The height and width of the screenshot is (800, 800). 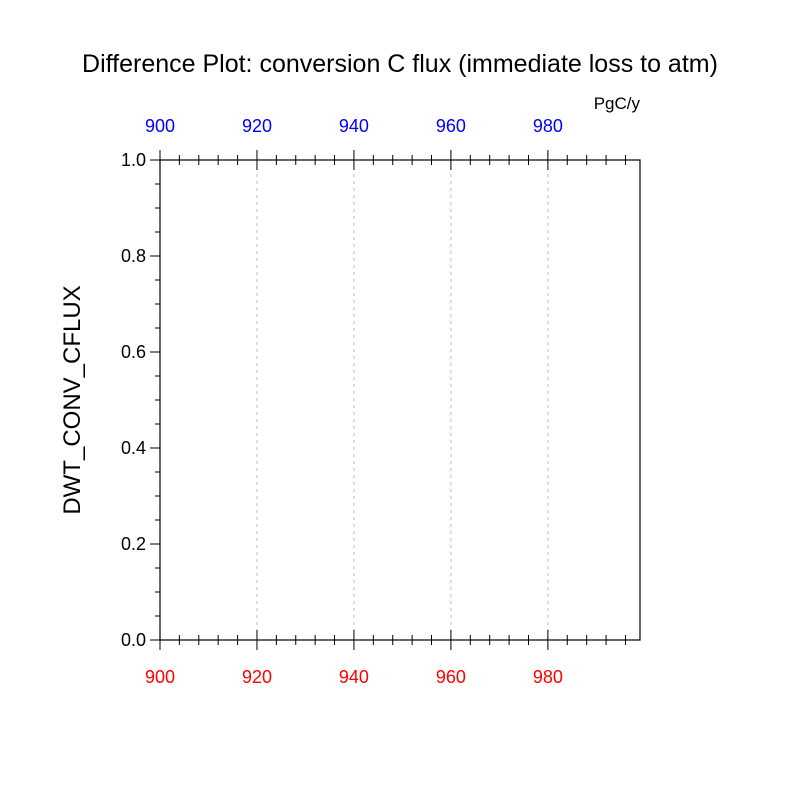 I want to click on units-label: PgC/y, so click(x=617, y=103).